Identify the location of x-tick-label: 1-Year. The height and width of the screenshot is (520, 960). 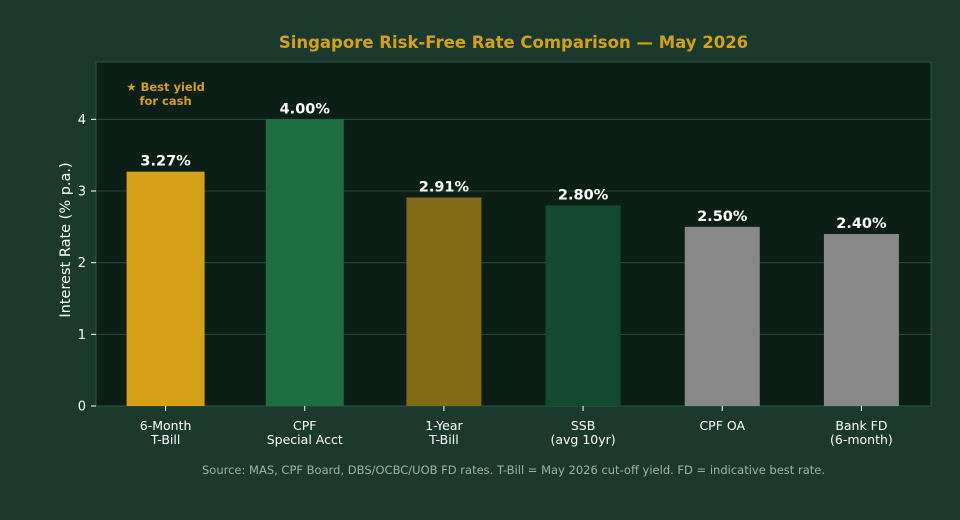
(444, 425).